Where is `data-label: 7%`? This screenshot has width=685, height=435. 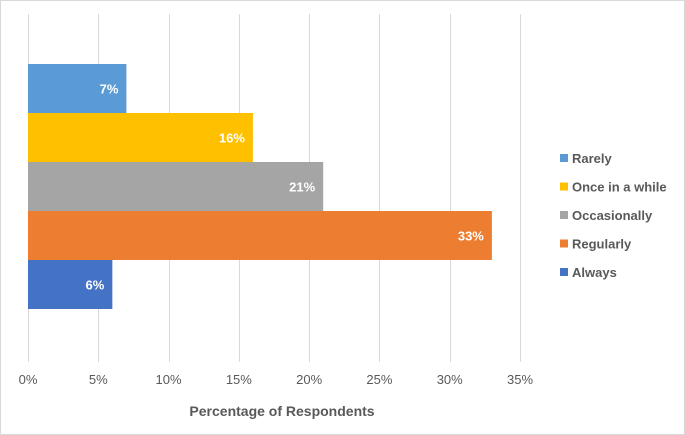 data-label: 7% is located at coordinates (109, 89).